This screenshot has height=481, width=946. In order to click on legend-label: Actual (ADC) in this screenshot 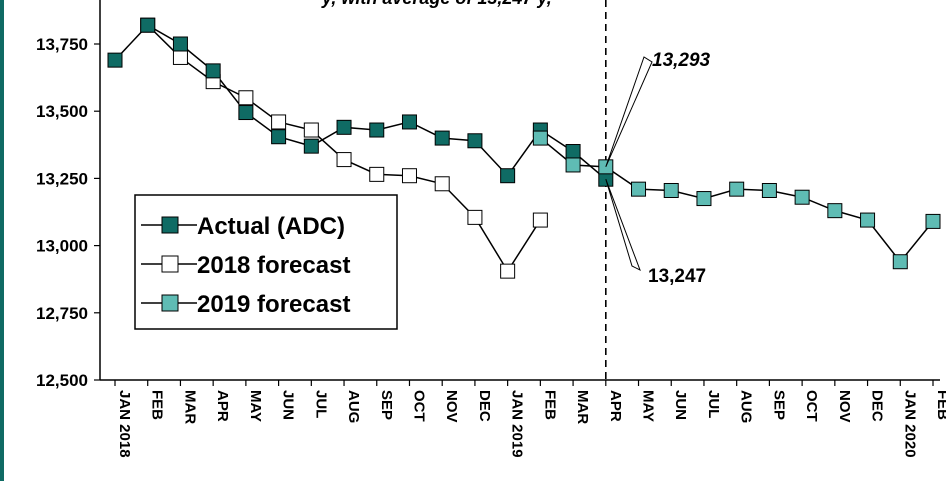, I will do `click(271, 226)`.